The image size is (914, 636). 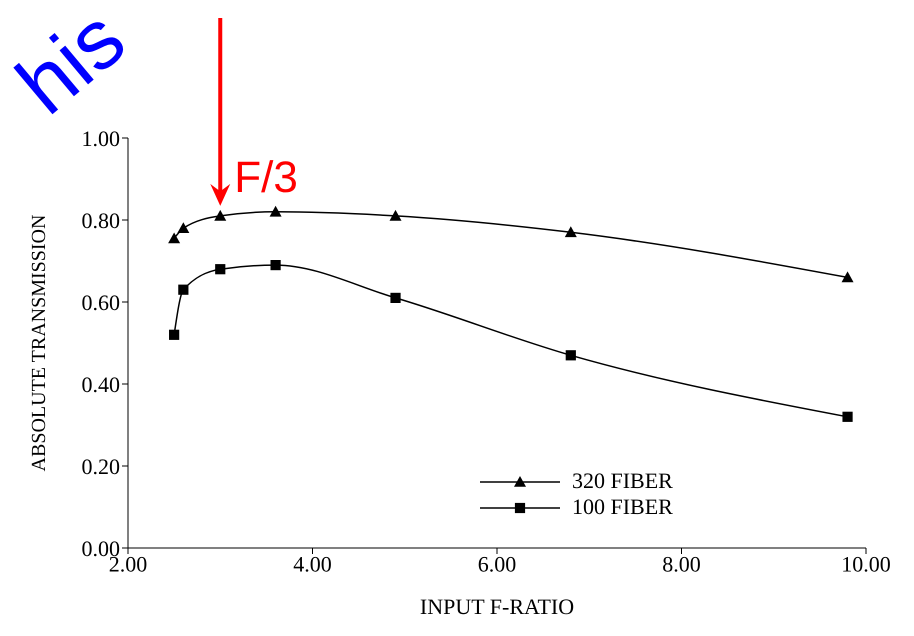 I want to click on x-tick-label: 8.00, so click(x=681, y=564).